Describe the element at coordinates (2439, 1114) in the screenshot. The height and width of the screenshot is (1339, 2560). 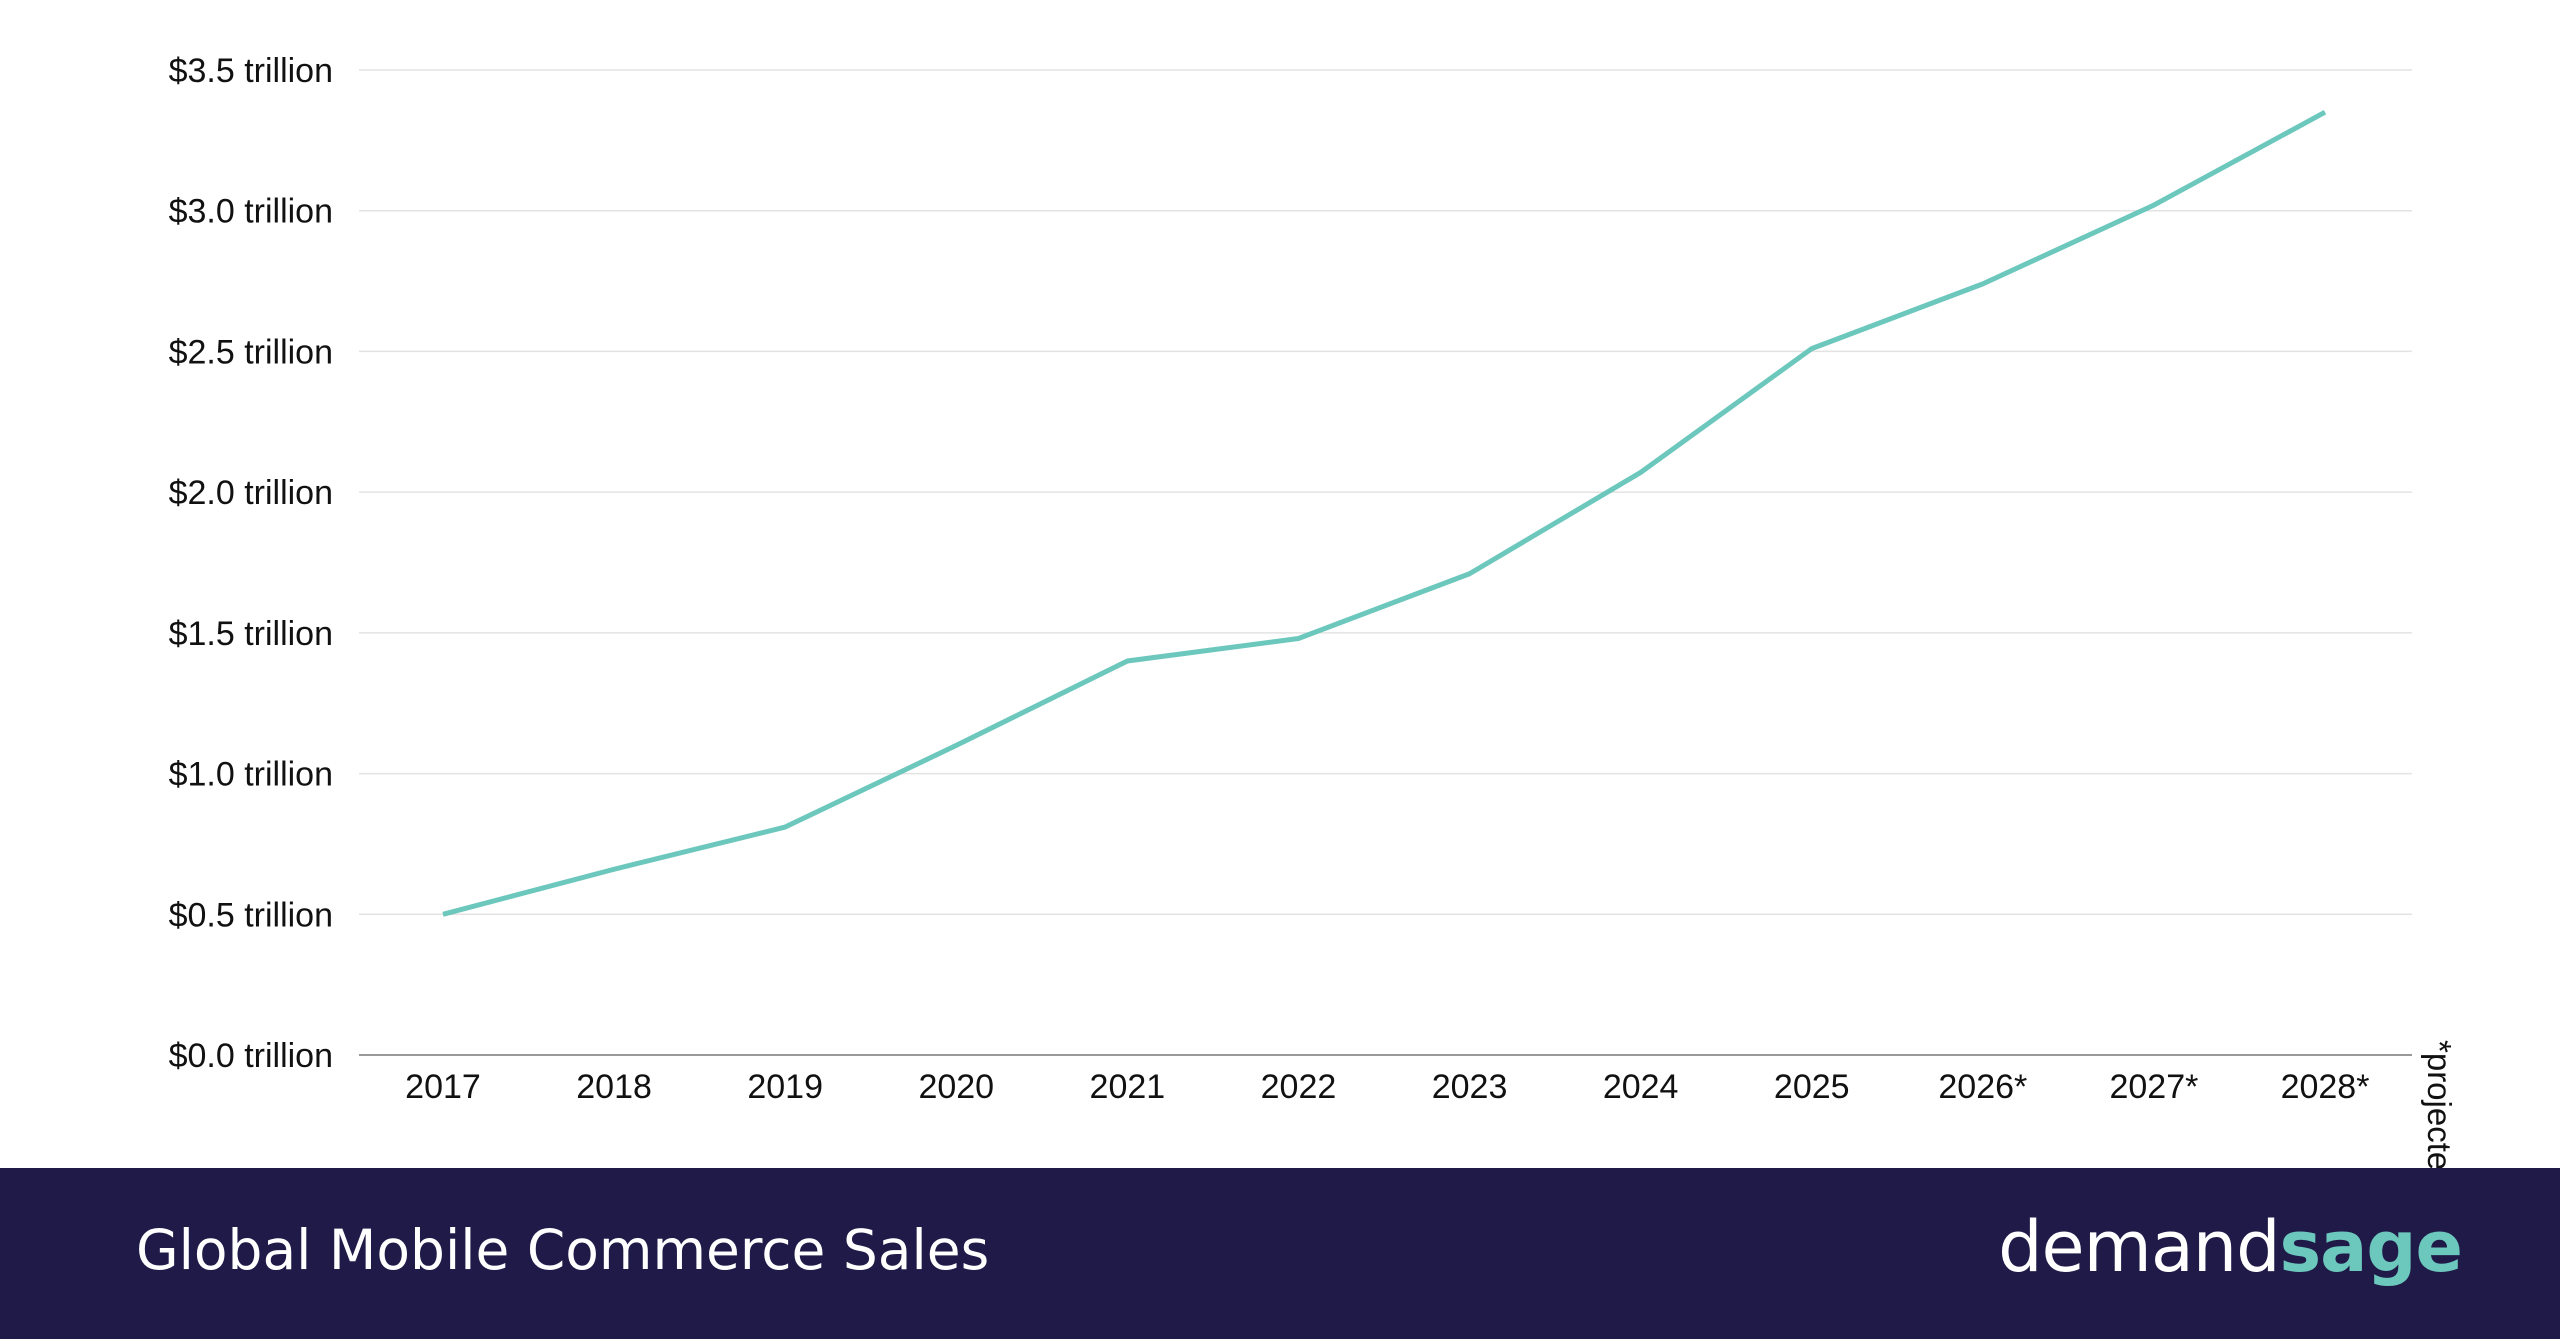
I see `projected-note: *projected` at that location.